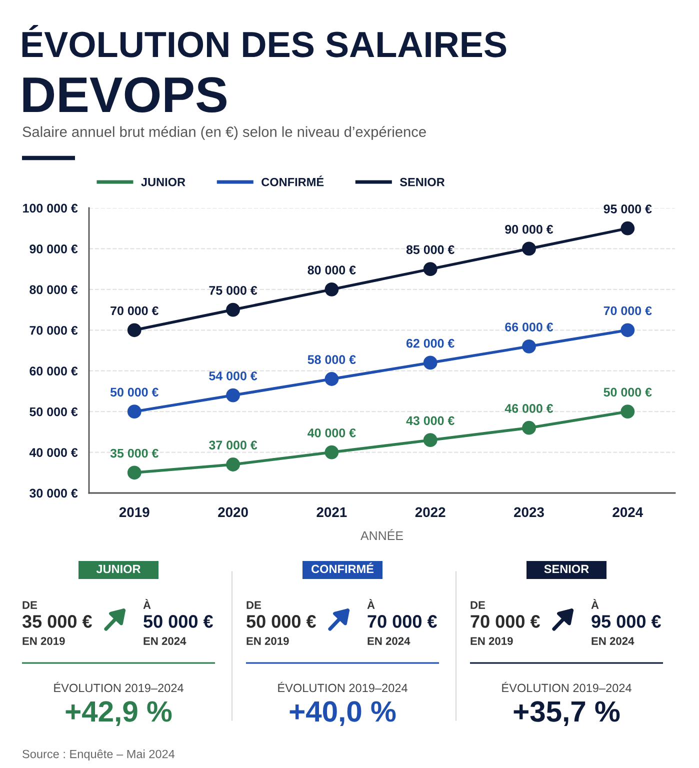  What do you see at coordinates (529, 408) in the screenshot?
I see `data-label: 46 000 €` at bounding box center [529, 408].